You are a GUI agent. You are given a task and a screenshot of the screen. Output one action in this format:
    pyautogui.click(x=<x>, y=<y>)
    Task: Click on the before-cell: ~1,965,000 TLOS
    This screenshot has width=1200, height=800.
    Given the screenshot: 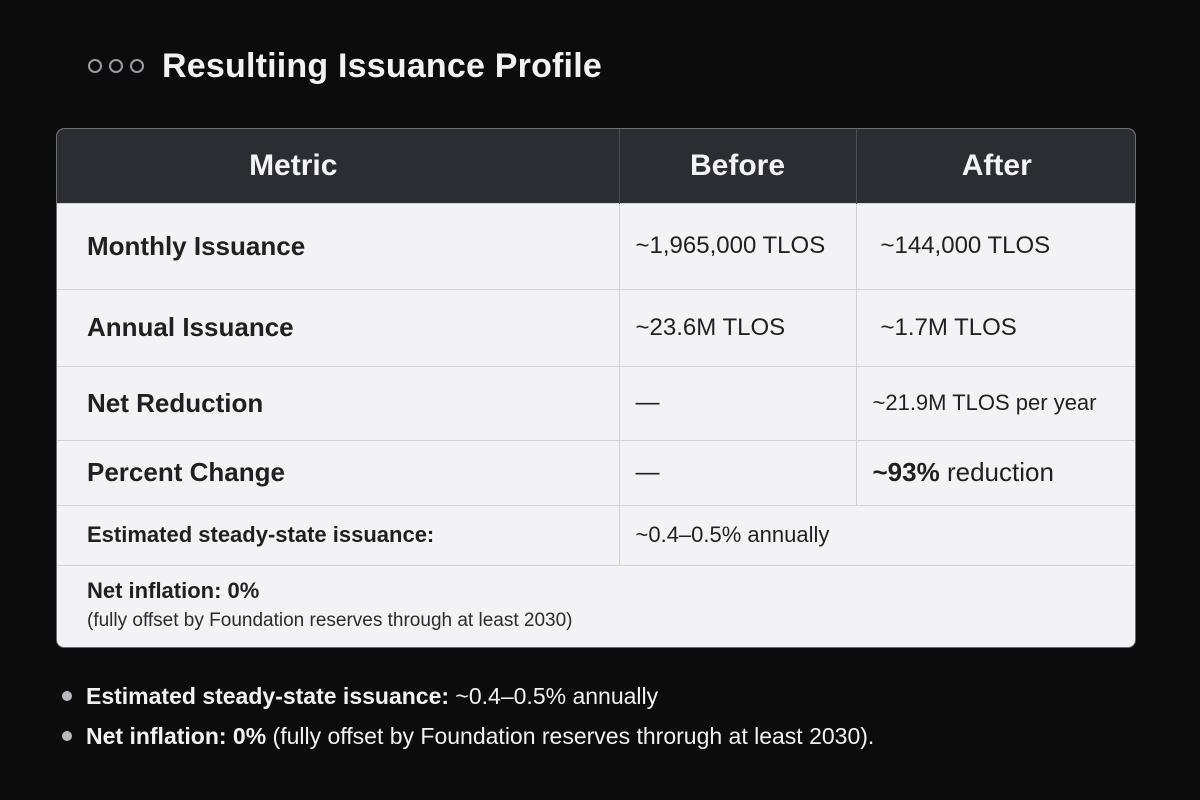 What is the action you would take?
    pyautogui.click(x=738, y=245)
    